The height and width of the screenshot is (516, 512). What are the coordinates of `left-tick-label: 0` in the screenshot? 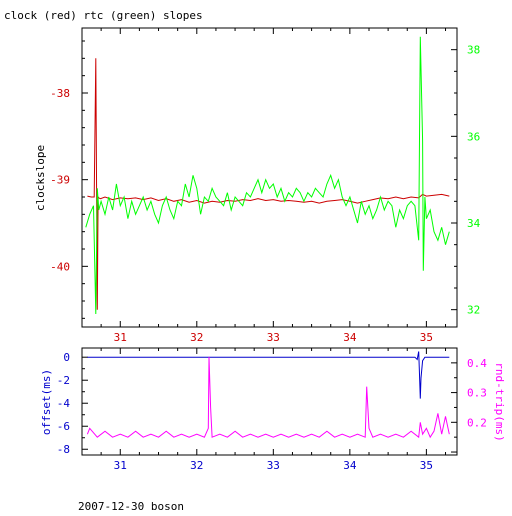 It's located at (66, 357).